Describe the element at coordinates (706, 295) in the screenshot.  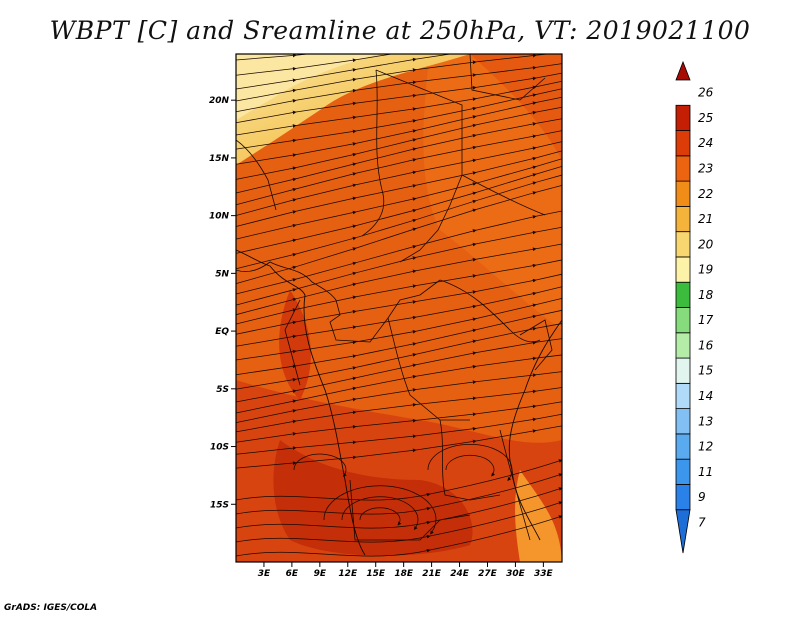
I see `colorbar-label: 18` at that location.